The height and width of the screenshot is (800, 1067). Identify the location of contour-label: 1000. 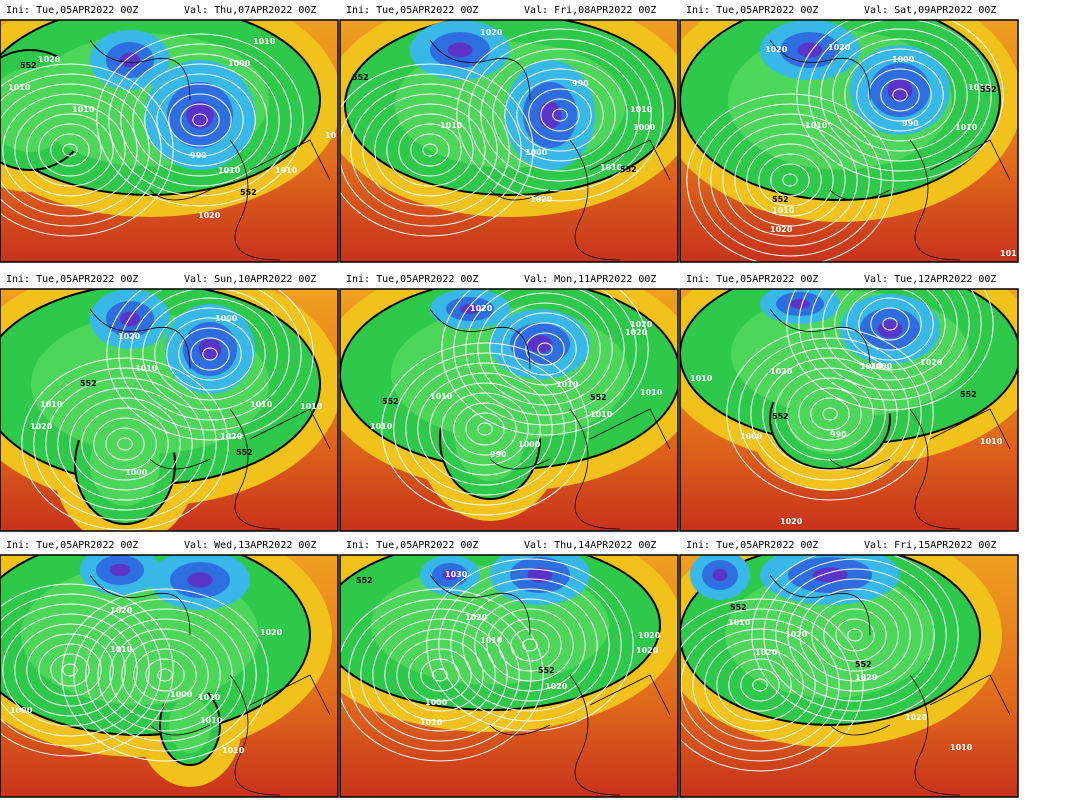
(136, 472).